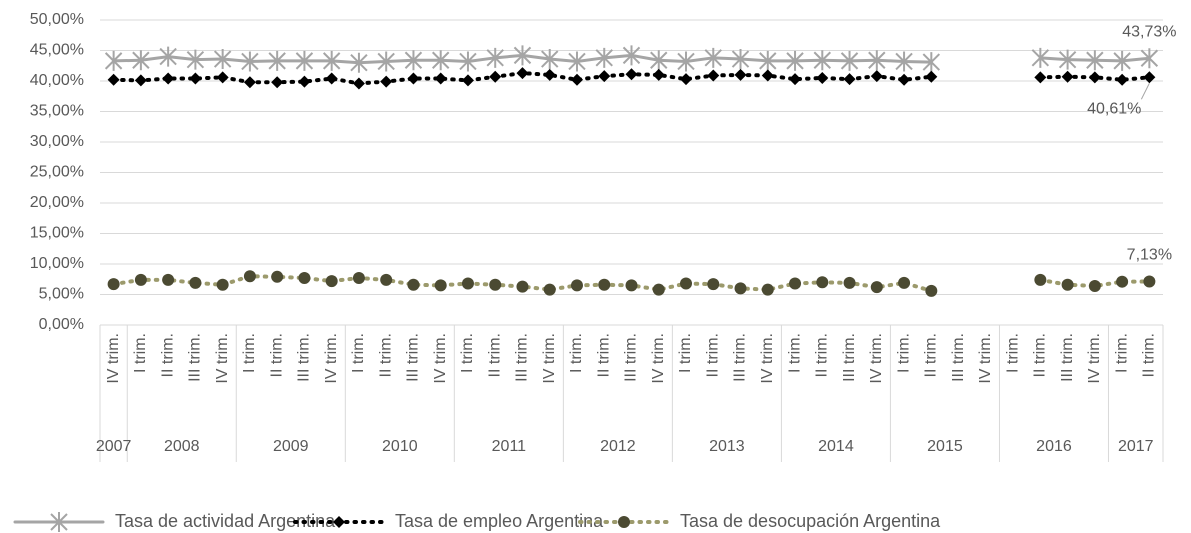  What do you see at coordinates (400, 446) in the screenshot?
I see `year-label: 2010` at bounding box center [400, 446].